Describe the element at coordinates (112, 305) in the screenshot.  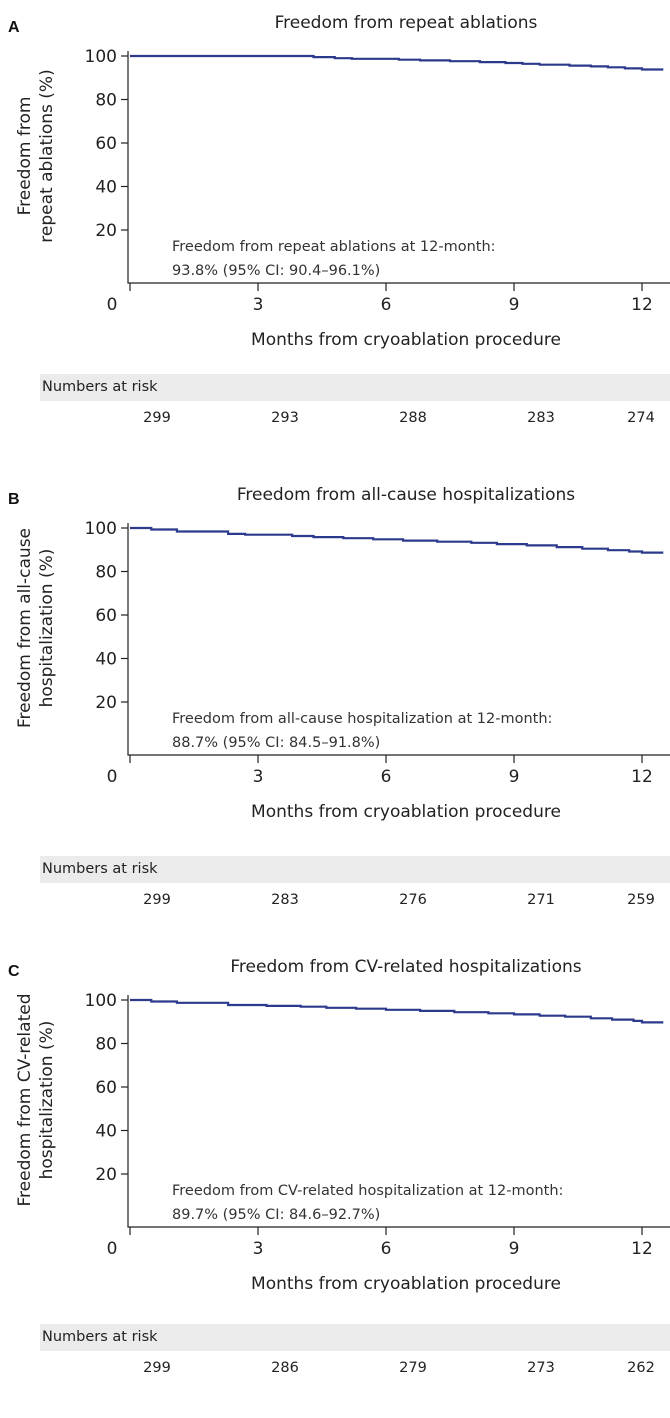
I see `x-tick-label-a-0: 0` at that location.